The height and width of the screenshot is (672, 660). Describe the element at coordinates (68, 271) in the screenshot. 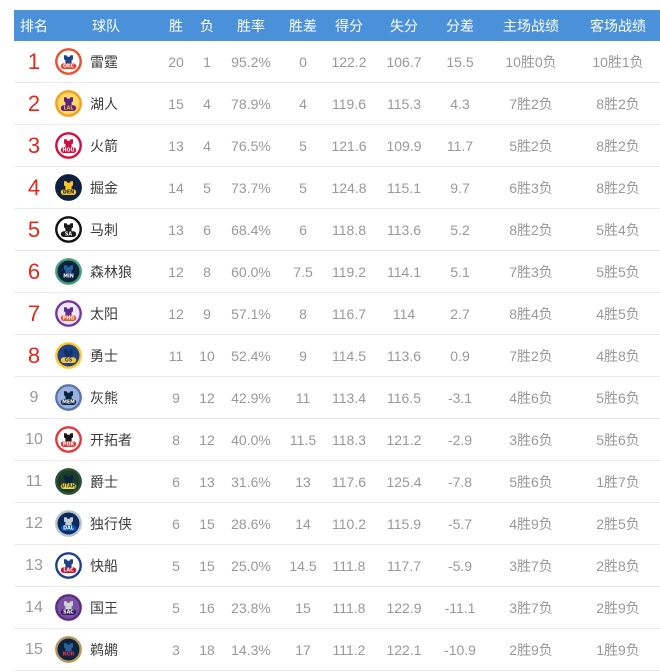

I see `team-logo-icon: MIN` at that location.